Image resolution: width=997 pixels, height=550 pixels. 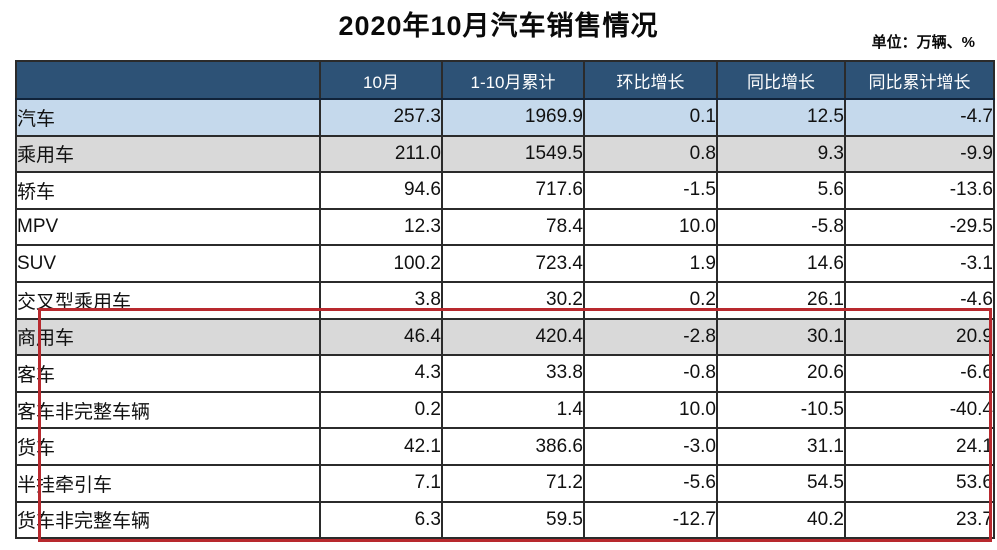 I want to click on data-cell: 5.6, so click(x=781, y=190).